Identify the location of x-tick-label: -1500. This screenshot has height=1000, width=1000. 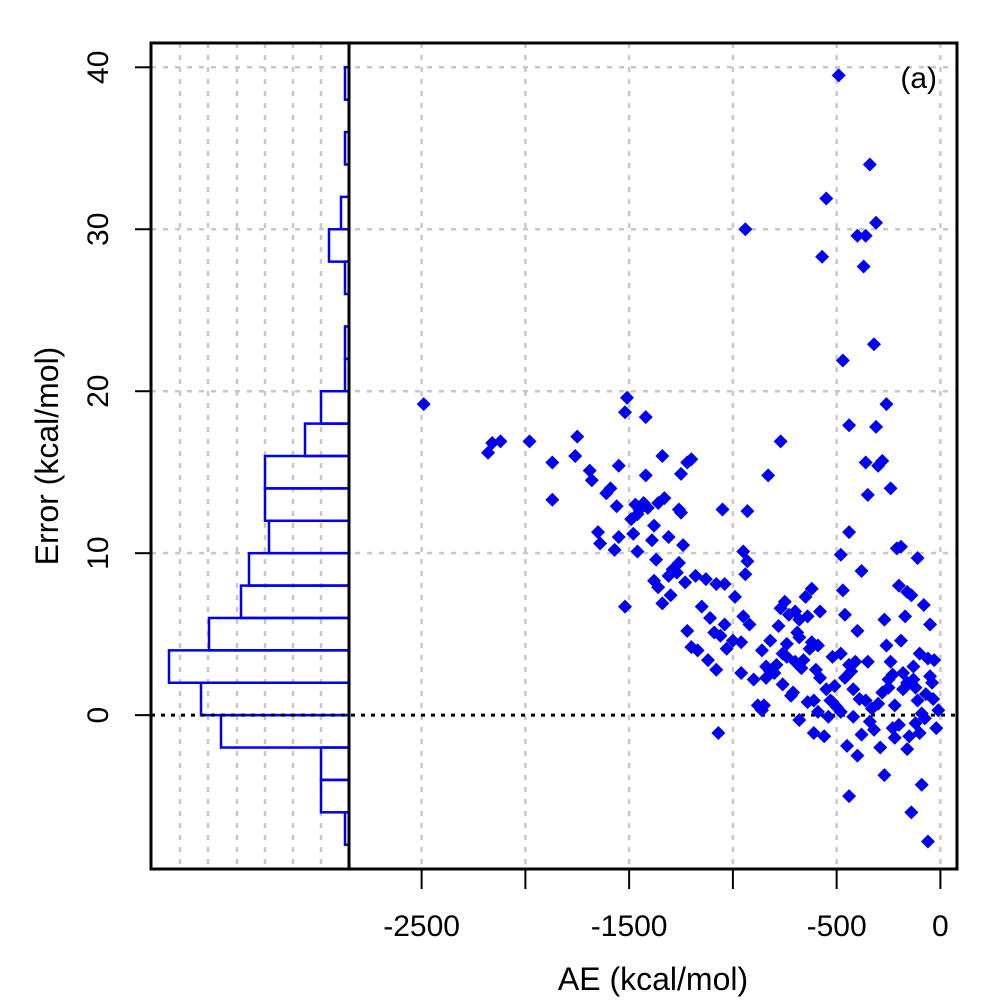
(629, 926).